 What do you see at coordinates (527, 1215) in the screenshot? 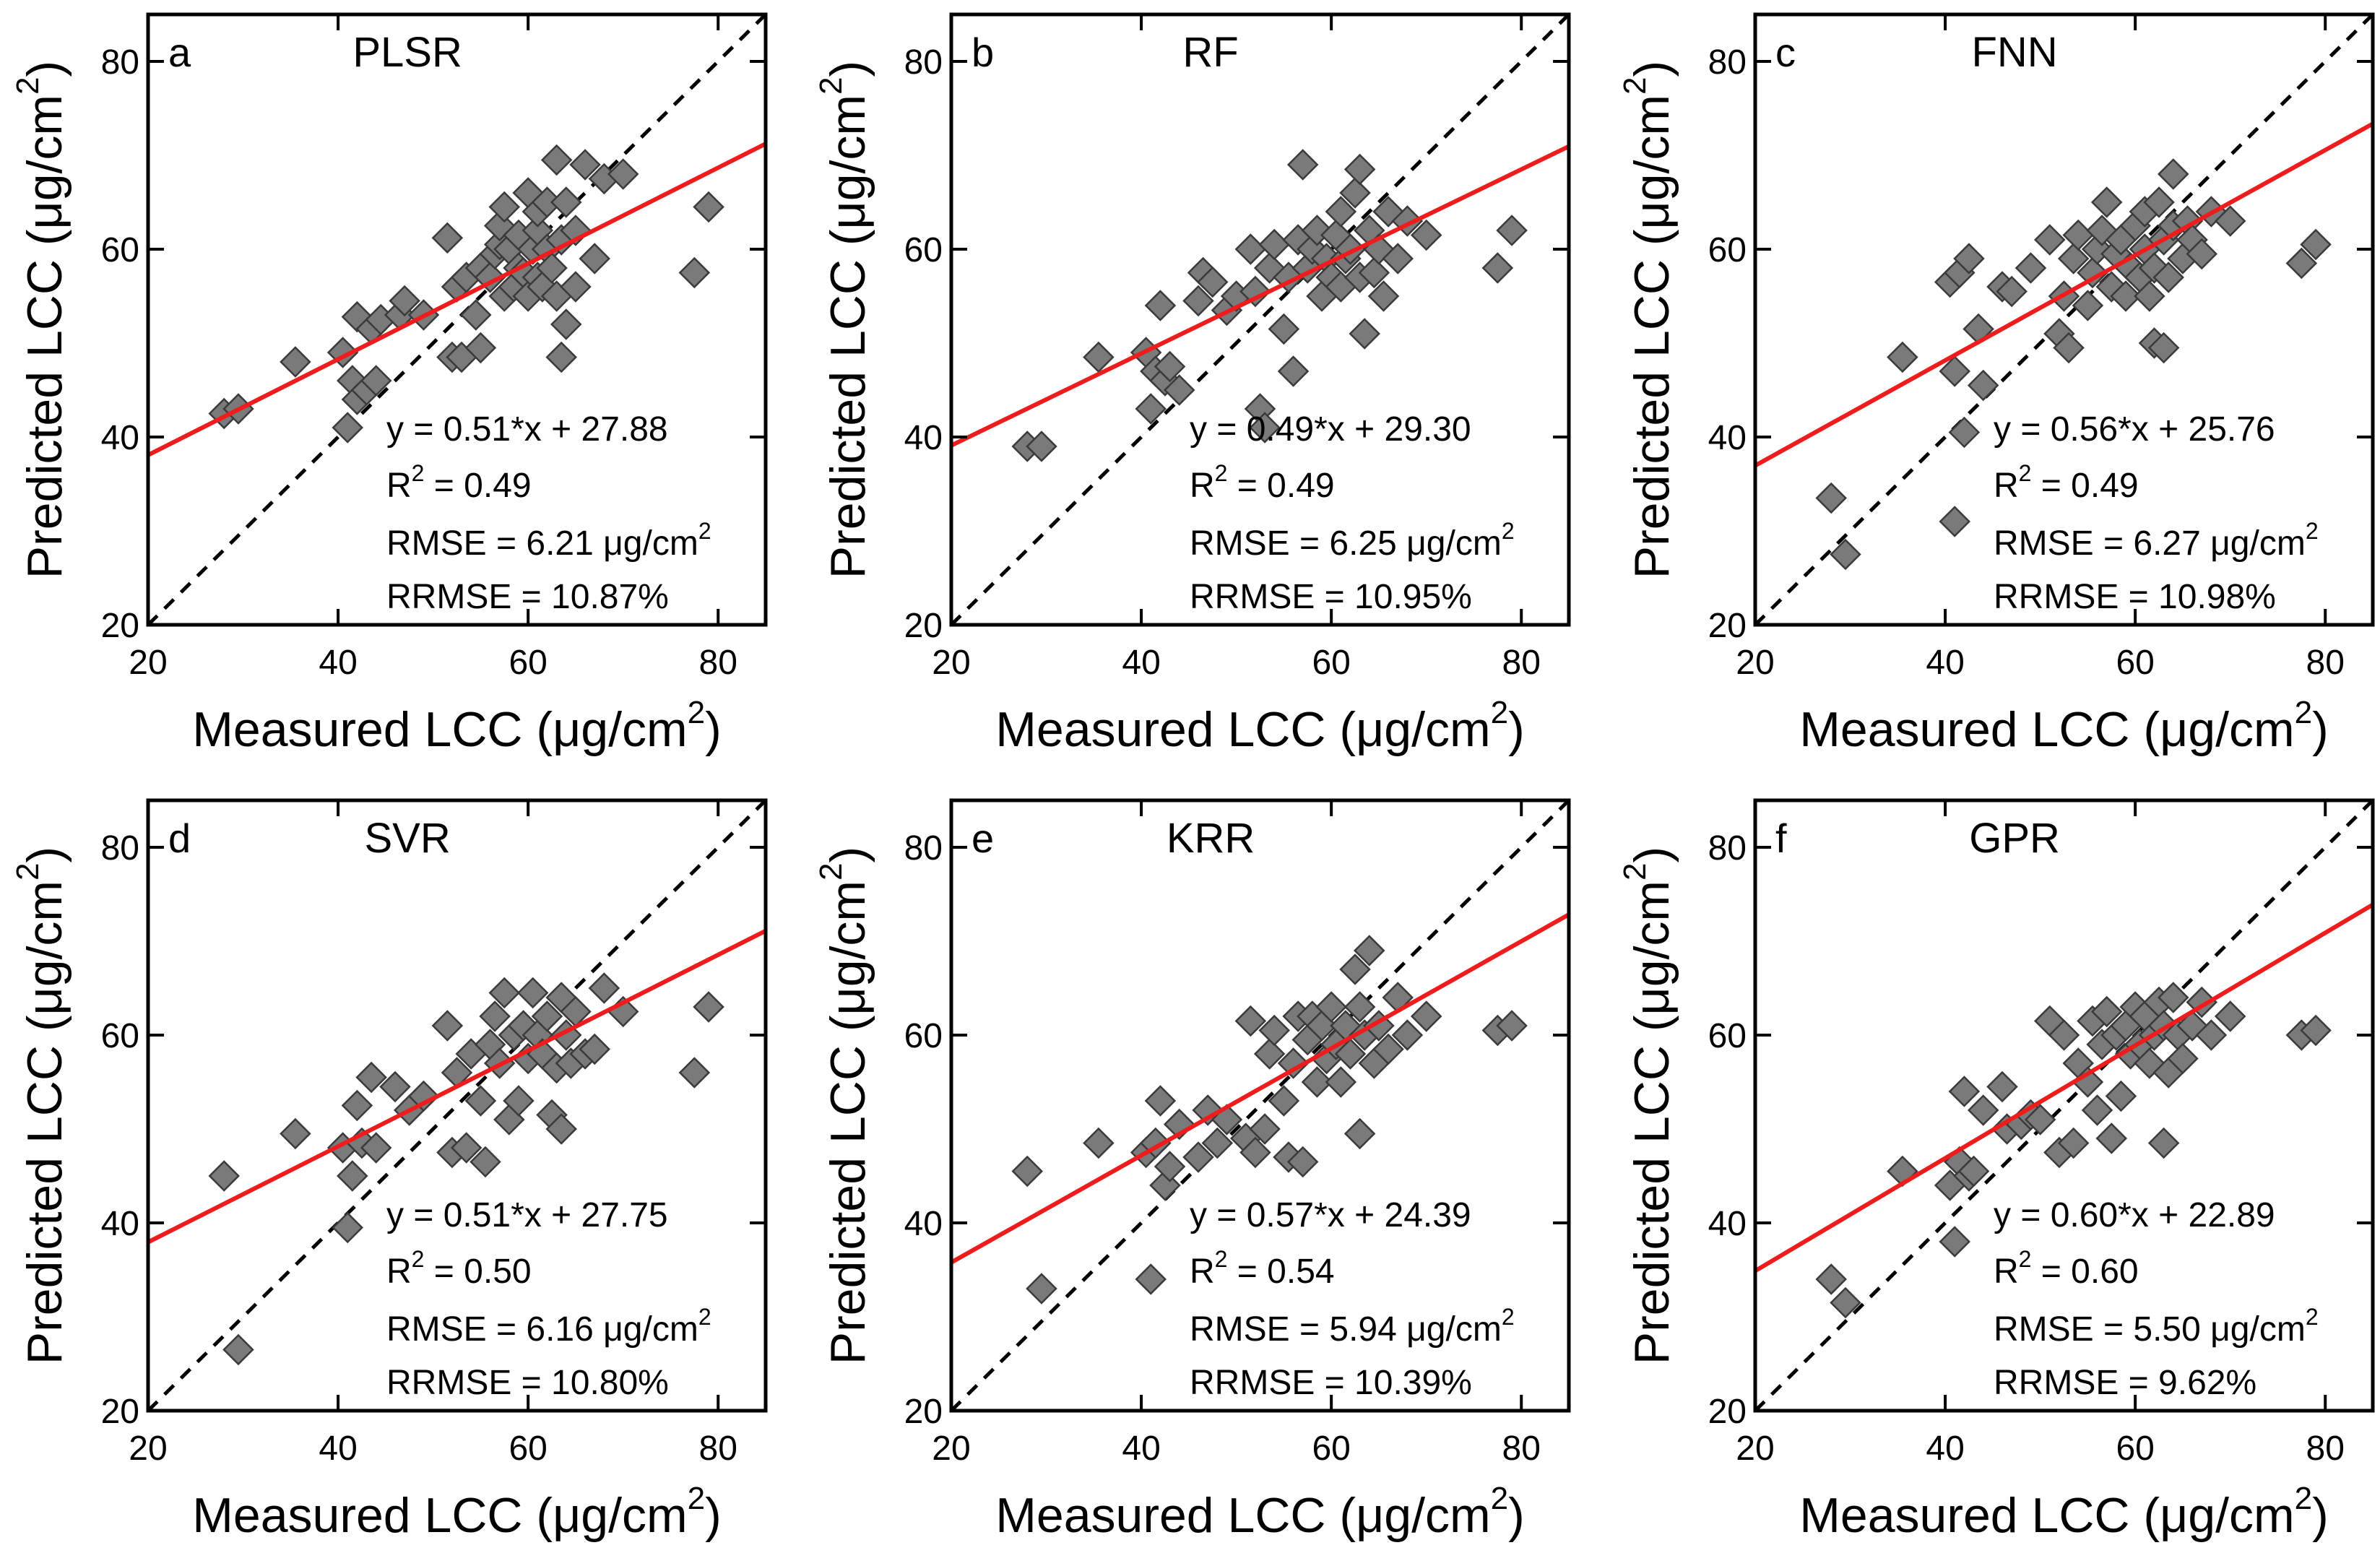
I see `regression-equation: y = 0.51*x + 27.75` at bounding box center [527, 1215].